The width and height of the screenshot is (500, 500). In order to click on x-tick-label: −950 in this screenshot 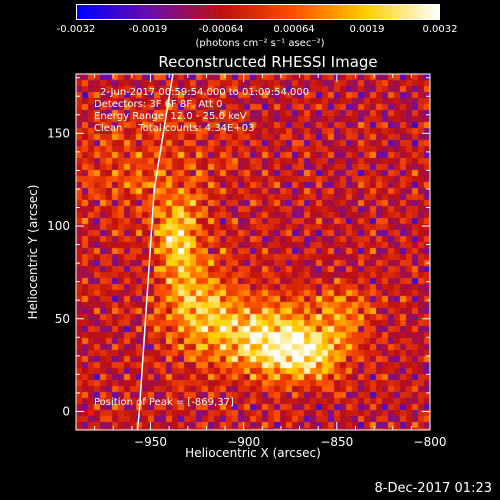, I will do `click(150, 442)`.